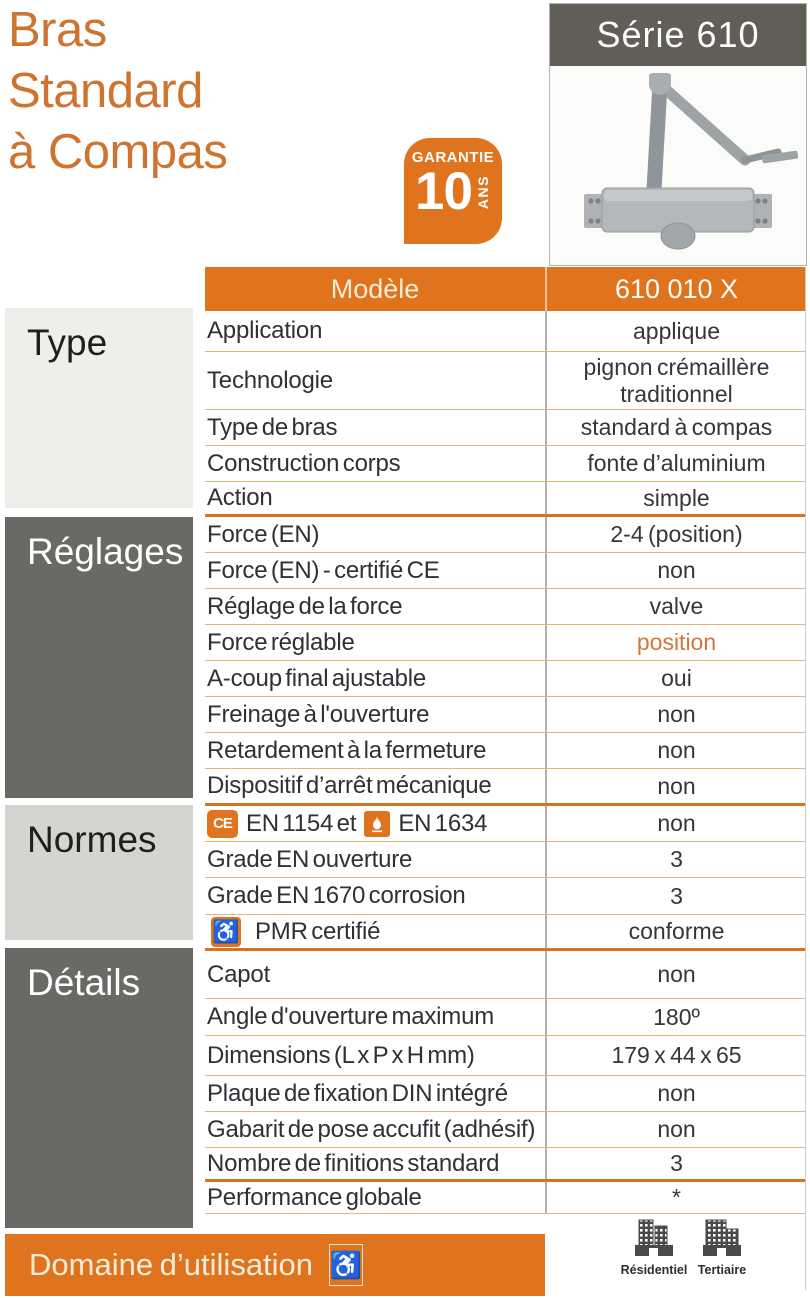 Image resolution: width=810 pixels, height=1298 pixels. I want to click on row-label: CE EN 1154 et EN 1634, so click(375, 823).